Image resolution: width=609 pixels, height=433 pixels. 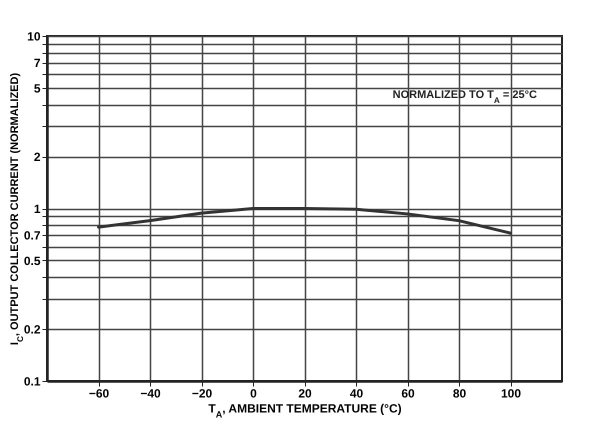 I want to click on y-tick-label: 0.5, so click(x=32, y=261).